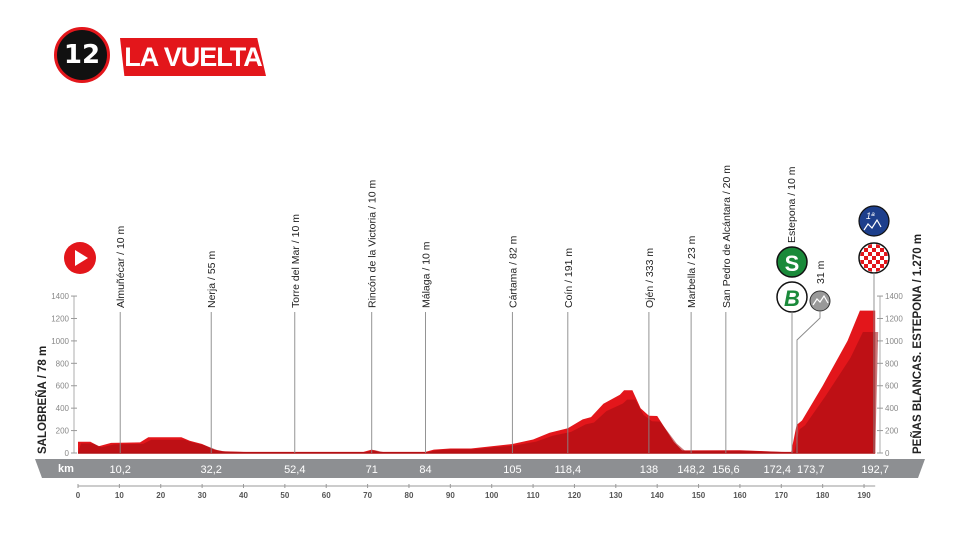 This screenshot has width=970, height=546. Describe the element at coordinates (284, 495) in the screenshot. I see `x-tick-label: 50` at that location.